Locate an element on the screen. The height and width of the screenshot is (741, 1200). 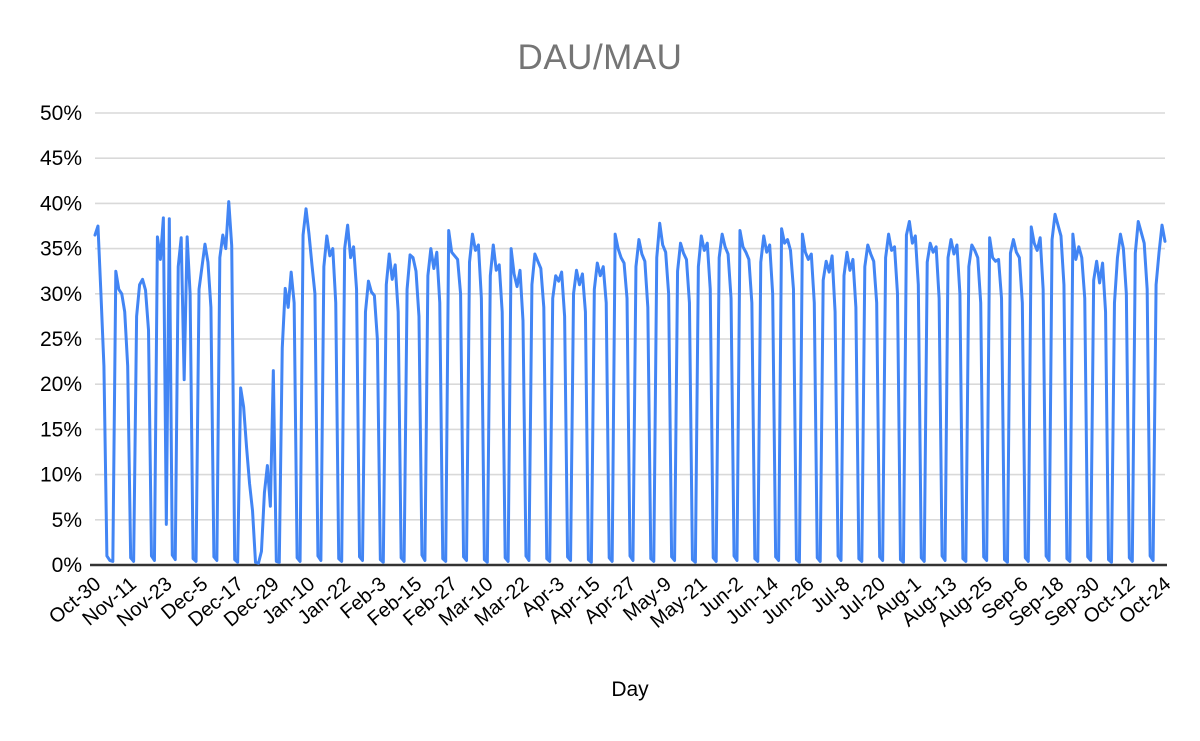
y-tick-label: 0% is located at coordinates (67, 565).